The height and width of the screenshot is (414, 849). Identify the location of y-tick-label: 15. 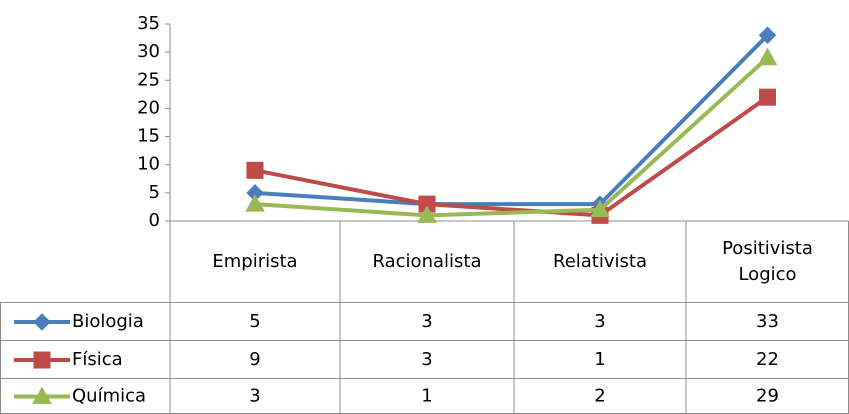
(148, 136).